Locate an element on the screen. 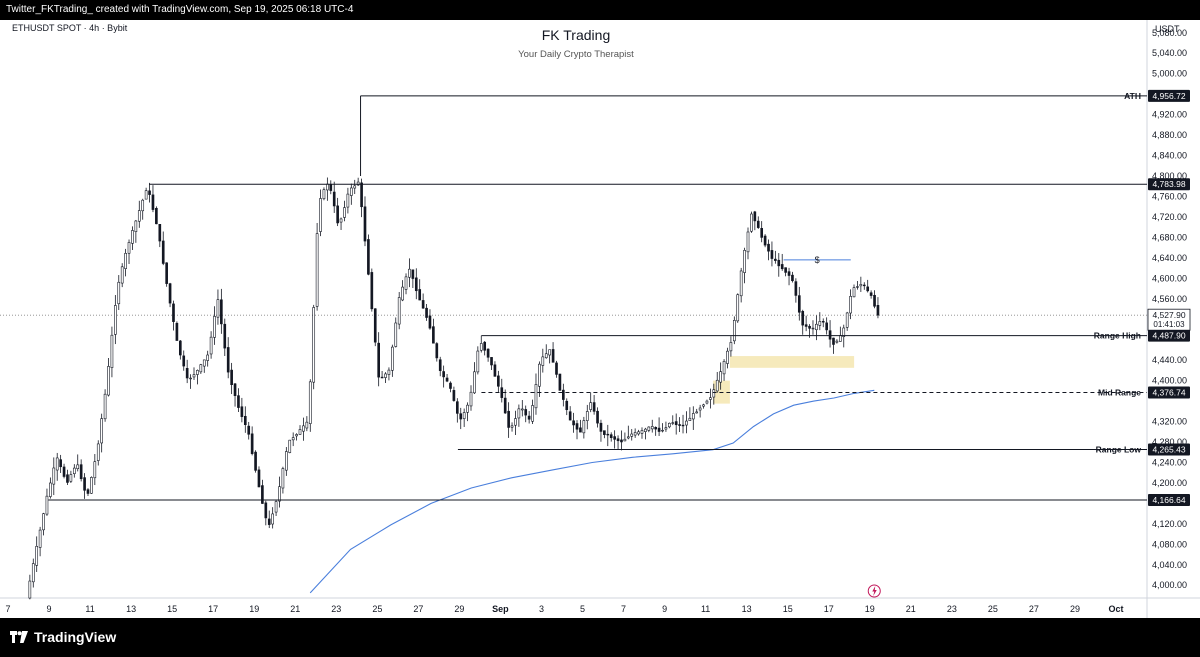 The height and width of the screenshot is (657, 1200). countdown-text: 01:41:03 is located at coordinates (1169, 324).